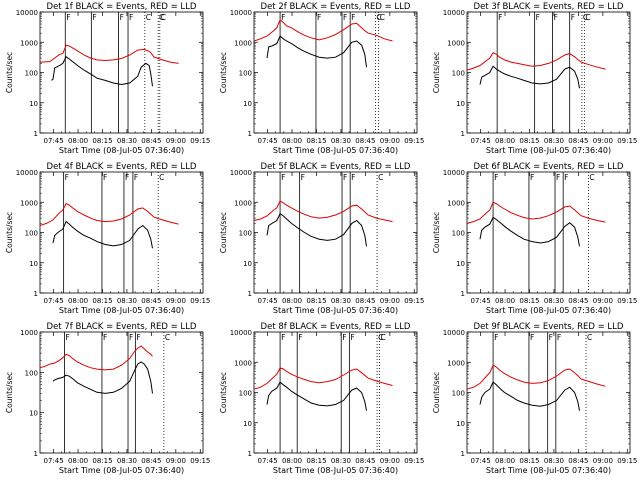 Image resolution: width=640 pixels, height=480 pixels. Describe the element at coordinates (336, 327) in the screenshot. I see `panel-title: Det 8f BLACK = Events, RED = LLD` at that location.